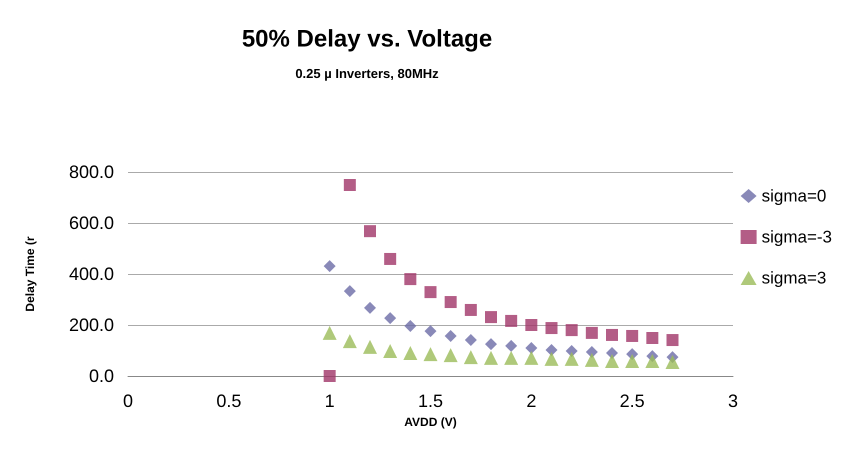 This screenshot has width=845, height=474. Describe the element at coordinates (733, 401) in the screenshot. I see `x-tick-label: 3` at that location.